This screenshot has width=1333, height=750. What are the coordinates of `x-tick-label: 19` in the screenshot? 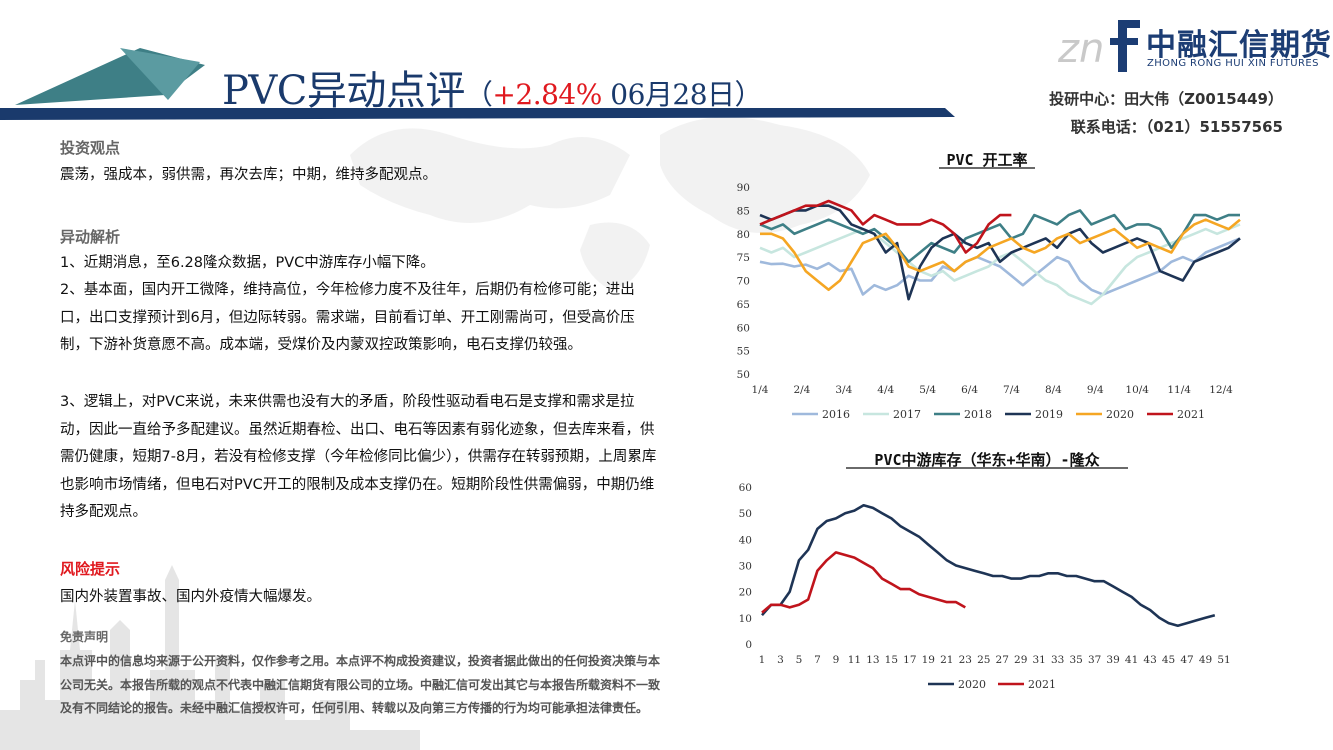 It's located at (928, 660).